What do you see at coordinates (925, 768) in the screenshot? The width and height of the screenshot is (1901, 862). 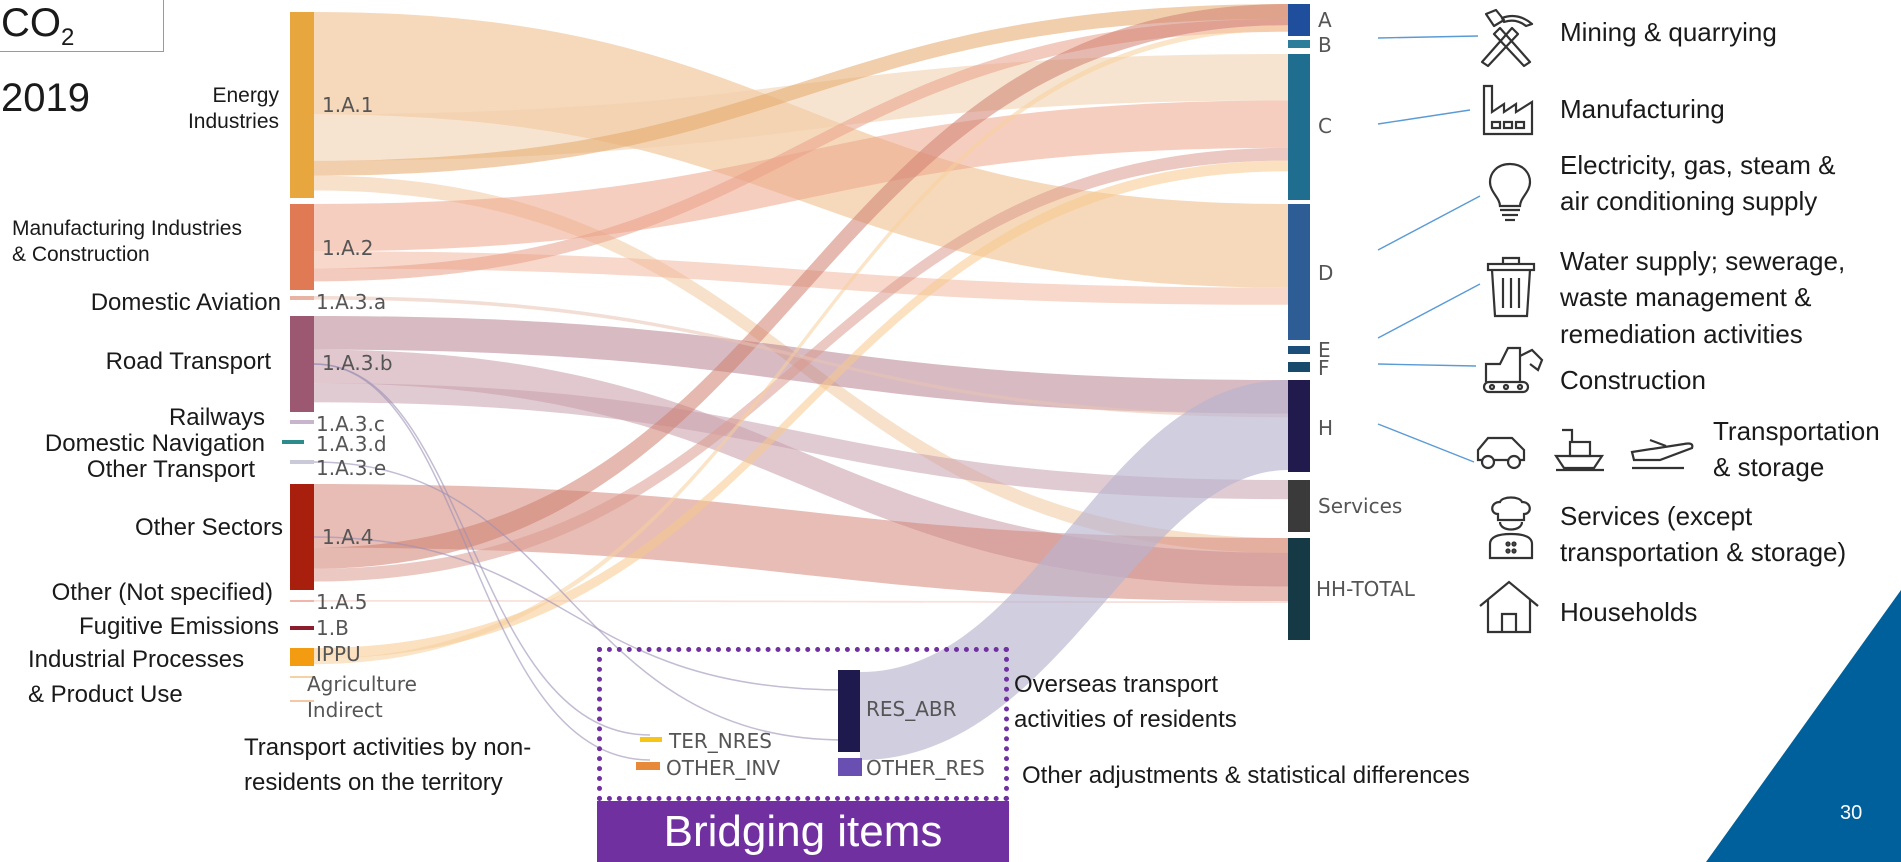 I see `bridging-code: OTHER_RES` at bounding box center [925, 768].